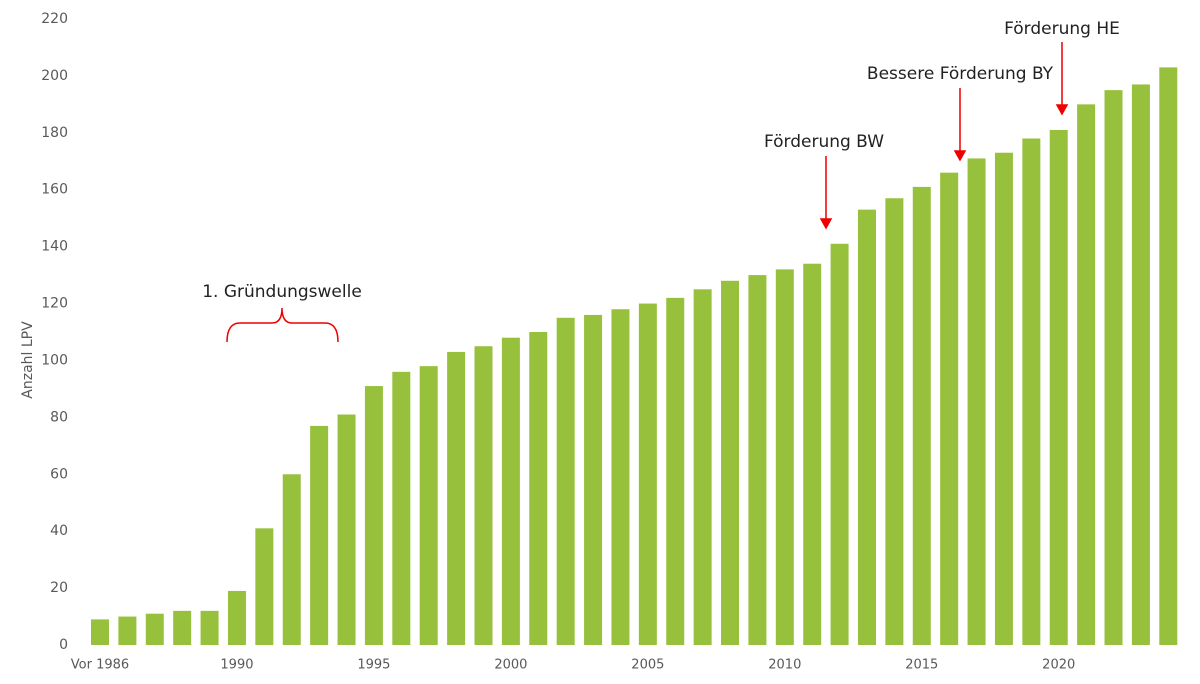  Describe the element at coordinates (960, 74) in the screenshot. I see `annotation: Bessere Förderung BY` at that location.